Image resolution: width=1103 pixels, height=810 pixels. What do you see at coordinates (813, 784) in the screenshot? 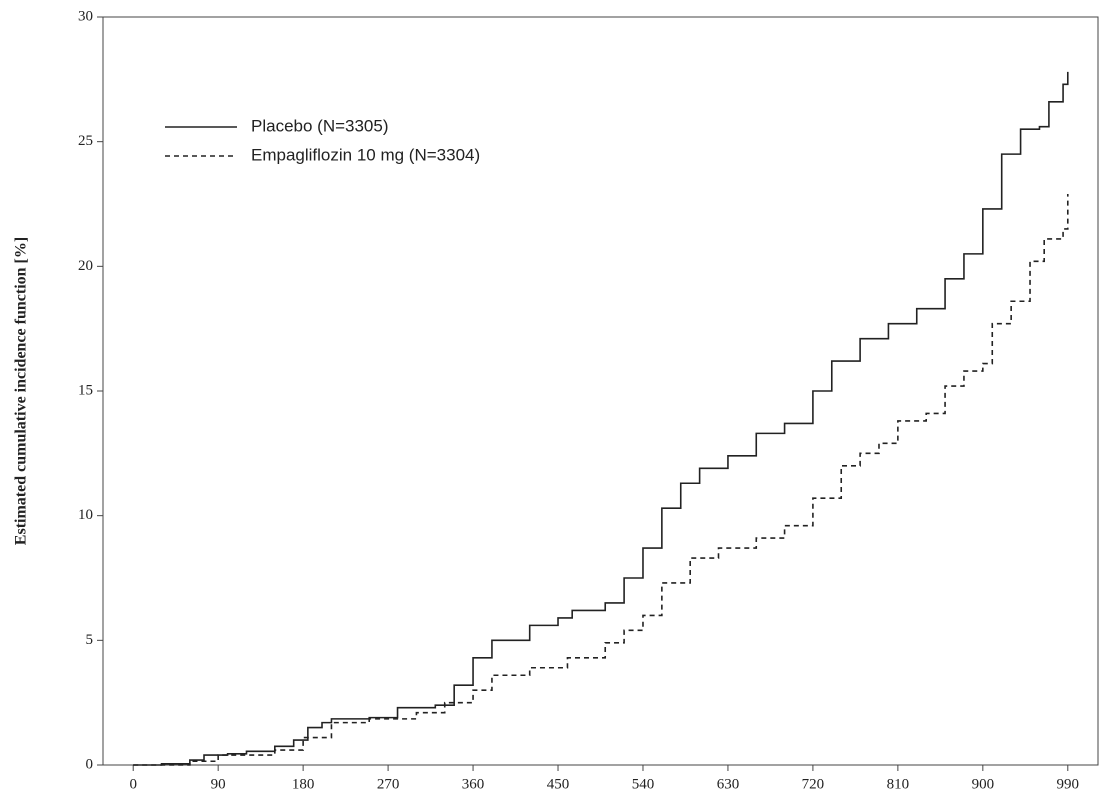
I see `x-tick-label: 720` at bounding box center [813, 784].